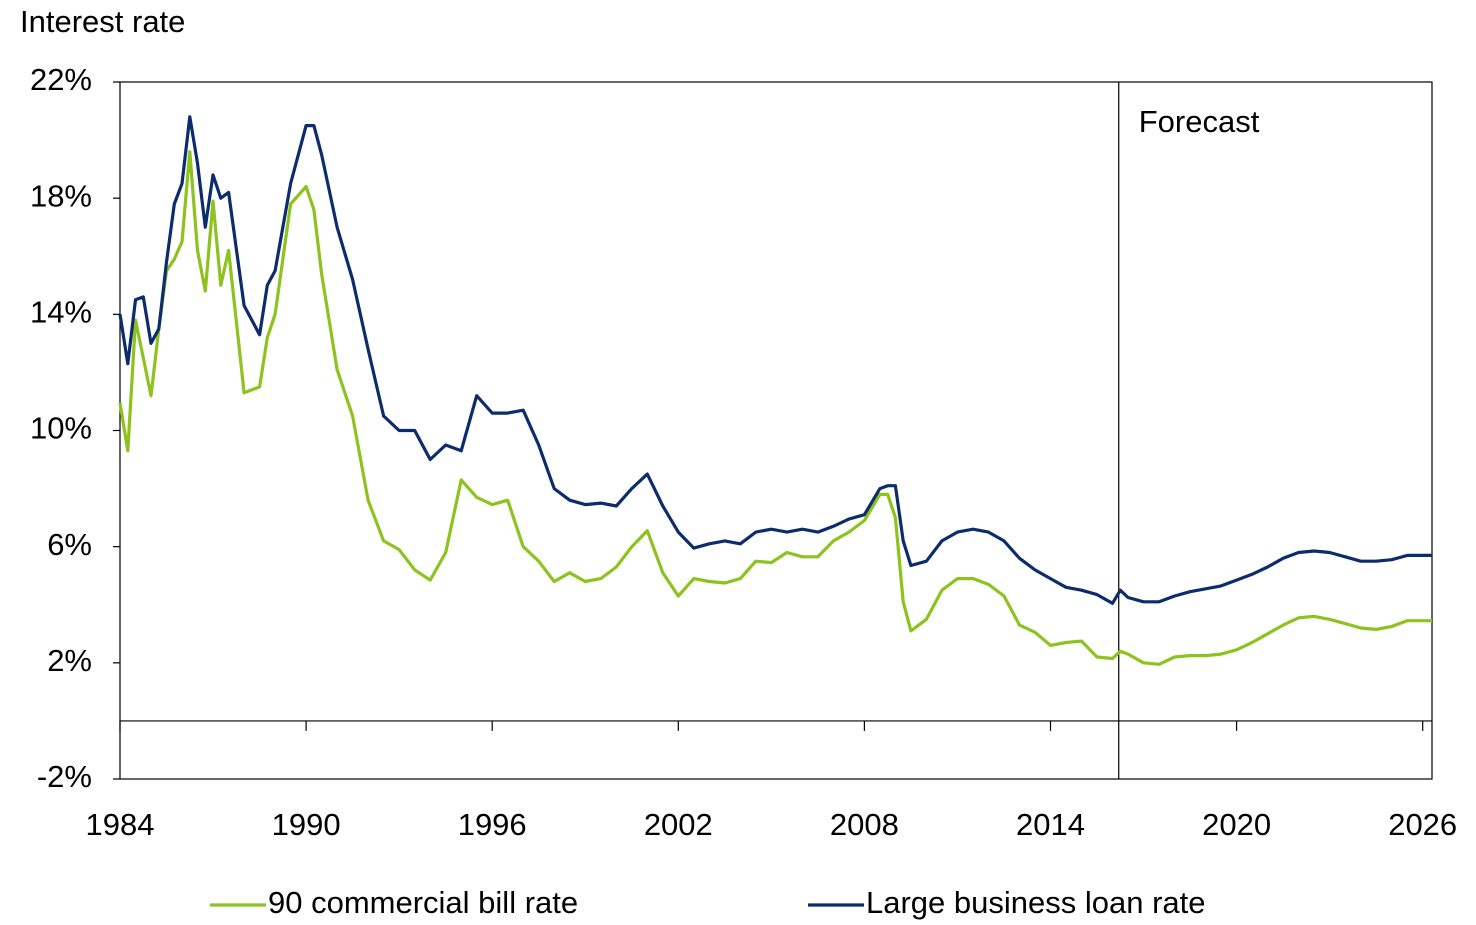  Describe the element at coordinates (492, 824) in the screenshot. I see `x-tick-label: 1996` at that location.